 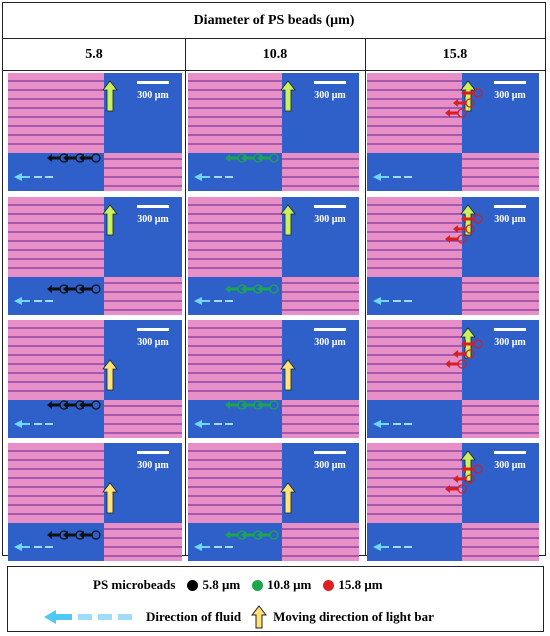 What do you see at coordinates (360, 584) in the screenshot?
I see `legend-item-15-8: 15.8 μm` at bounding box center [360, 584].